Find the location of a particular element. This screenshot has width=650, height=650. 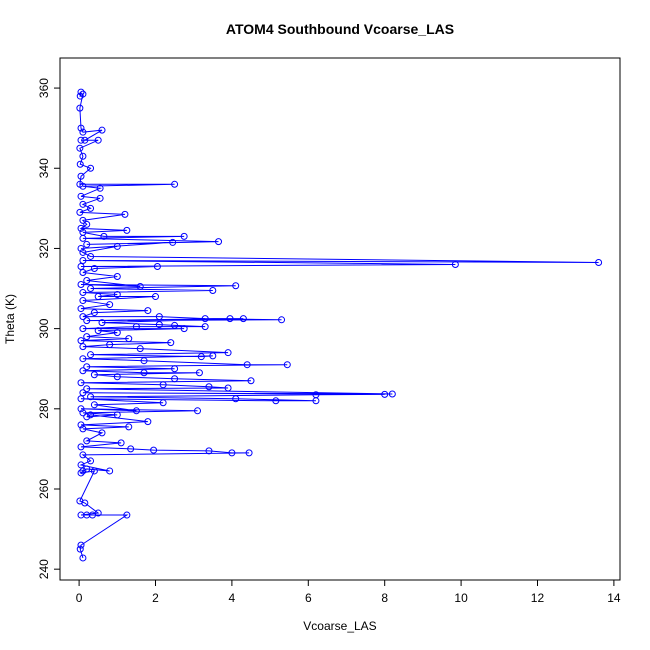

x-axis-label: Vcoarse_LAS is located at coordinates (339, 626).